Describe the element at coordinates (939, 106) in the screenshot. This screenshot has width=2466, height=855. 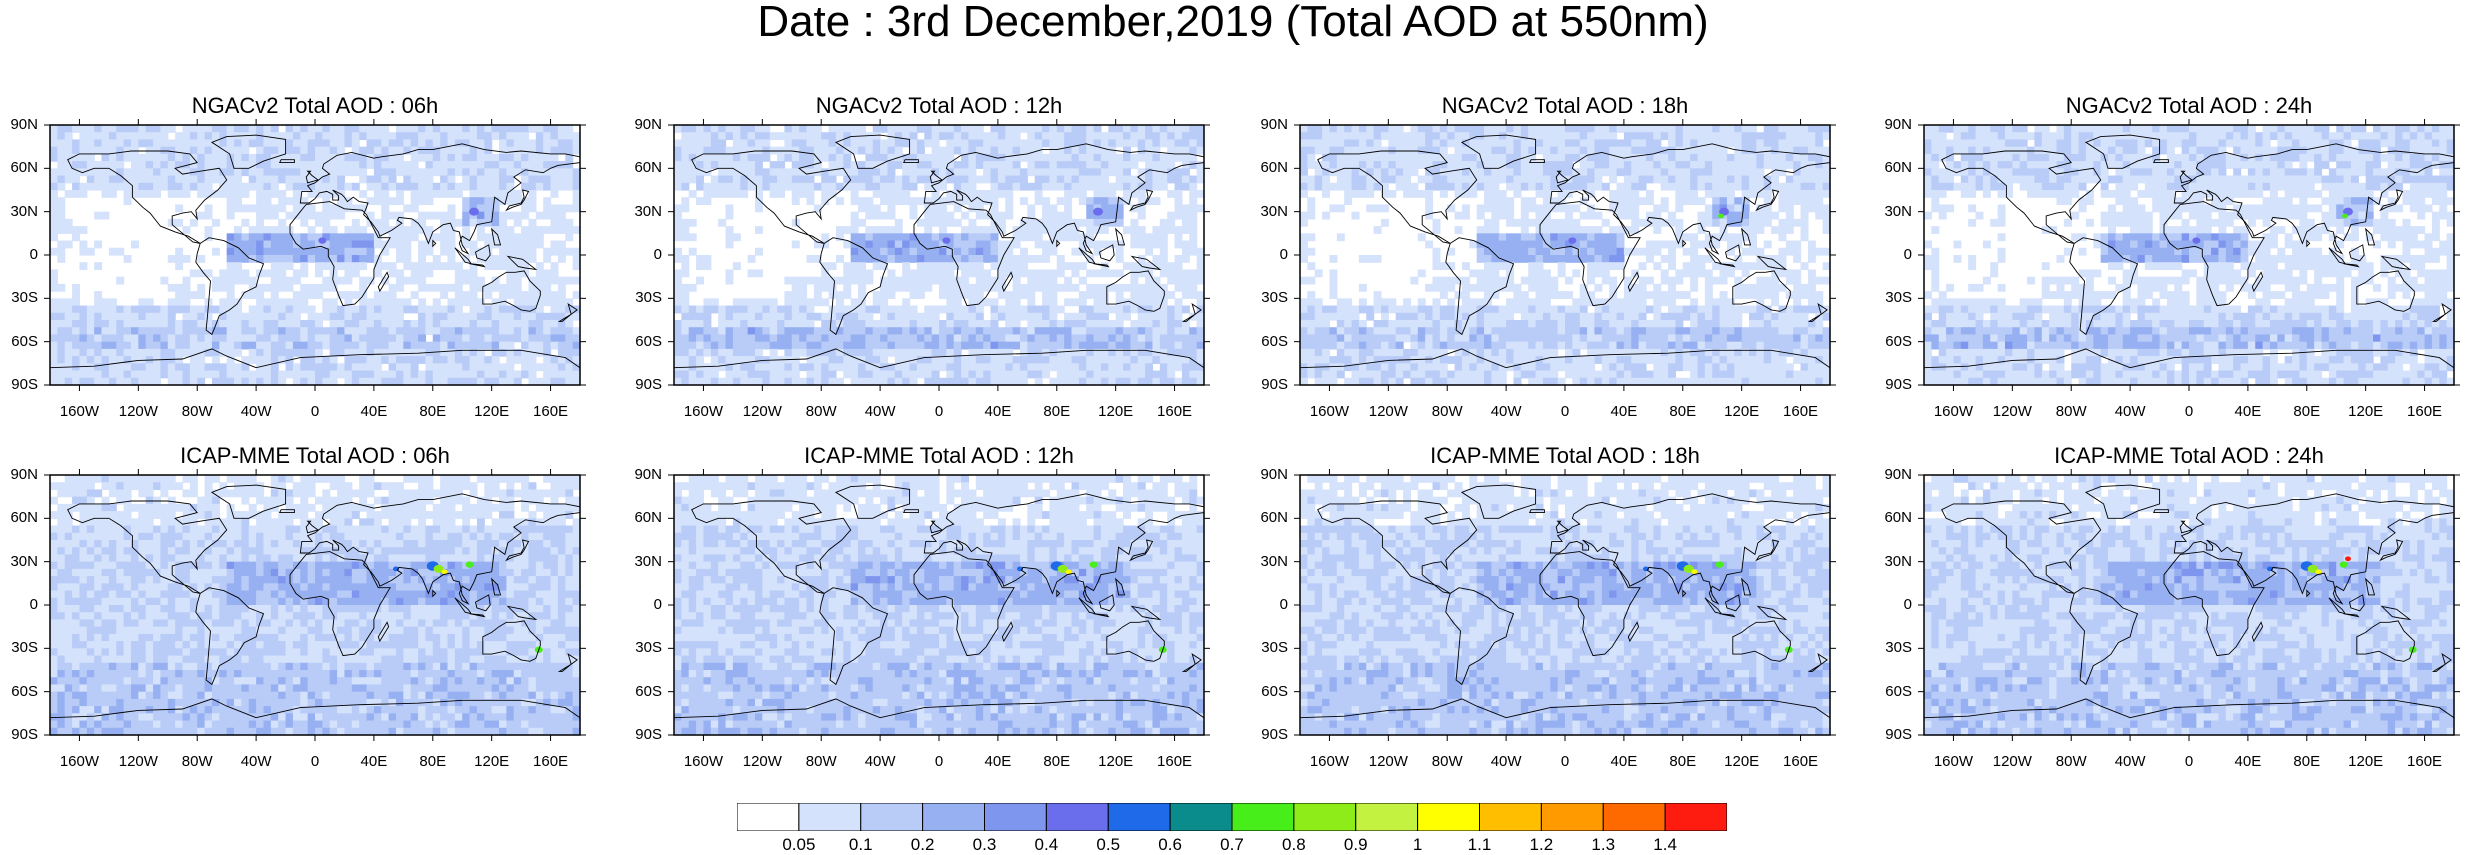
I see `panel-title: NGACv2 Total AOD : 12h` at that location.